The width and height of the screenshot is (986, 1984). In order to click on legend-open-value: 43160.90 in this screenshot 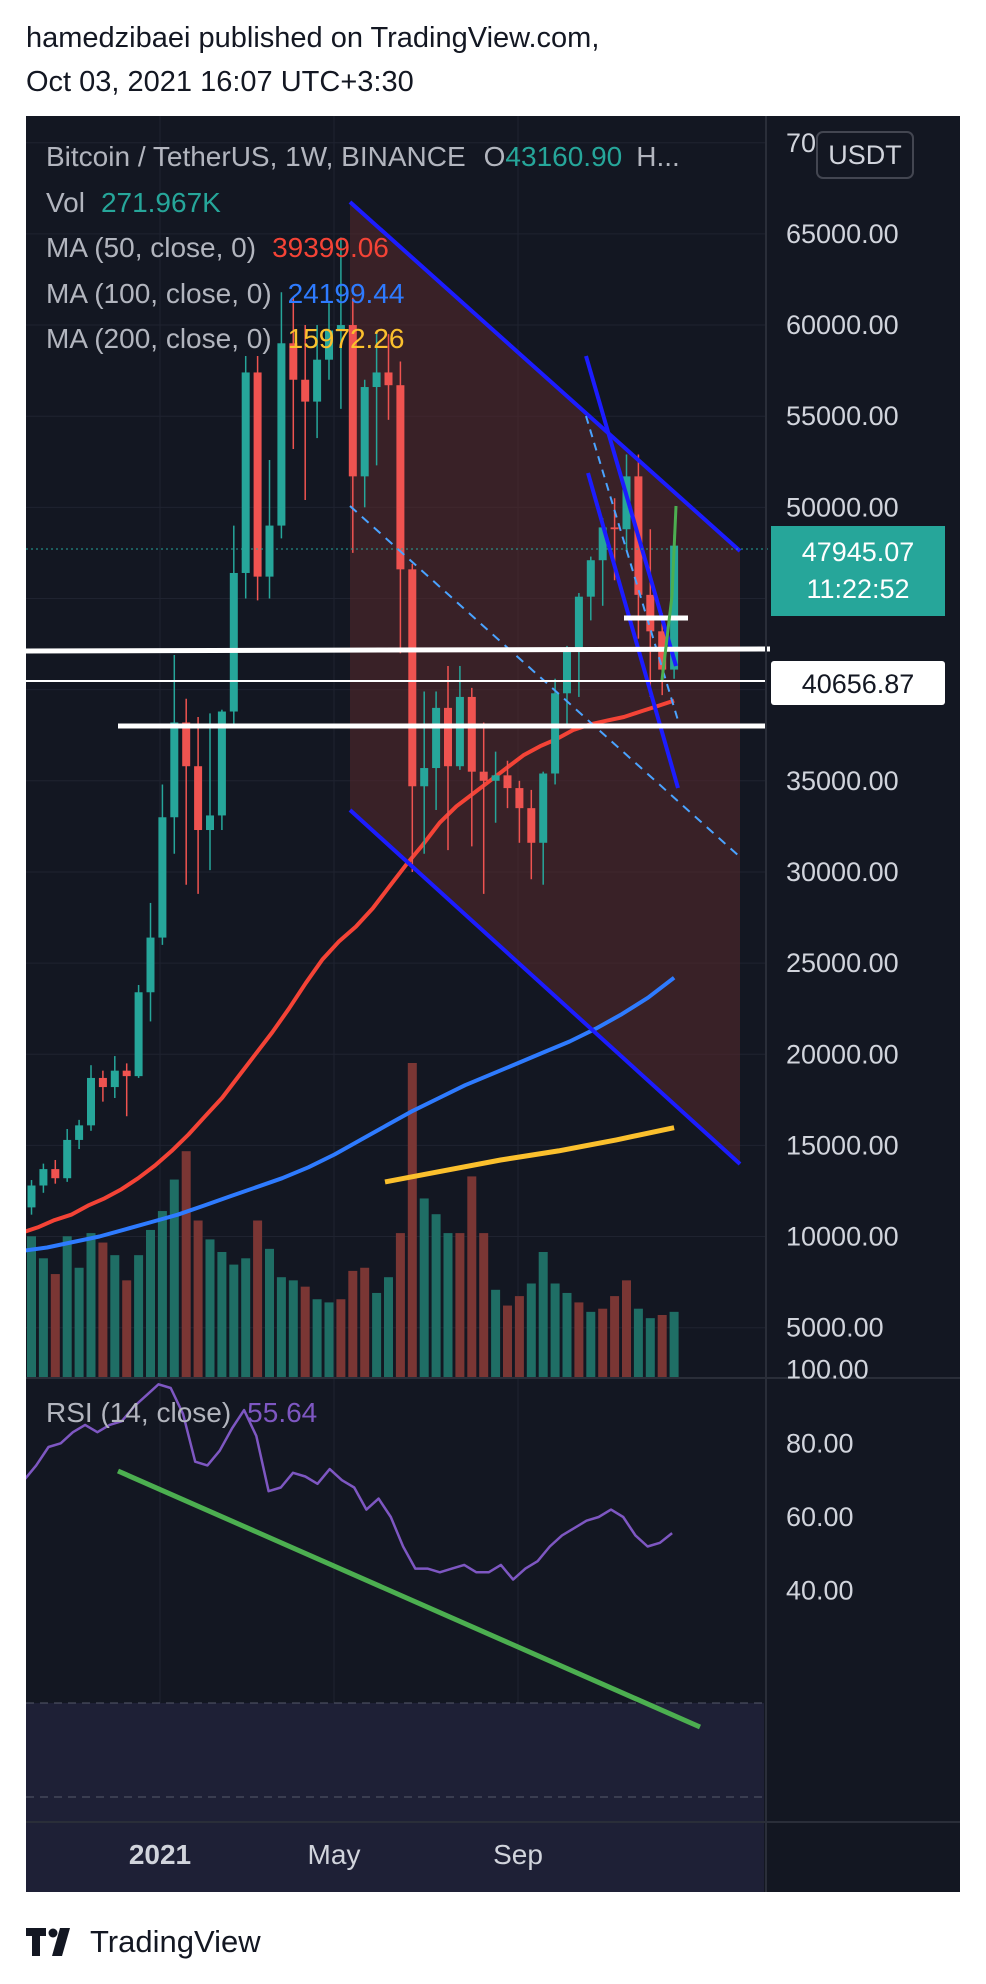, I will do `click(563, 156)`.